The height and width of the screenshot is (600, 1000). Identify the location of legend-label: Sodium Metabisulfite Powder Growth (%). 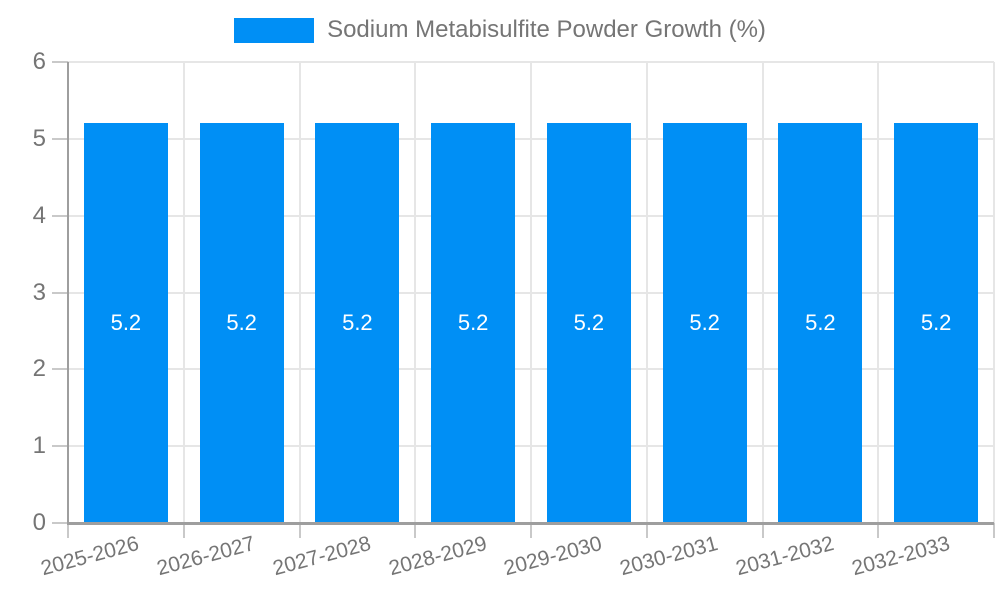
(546, 29).